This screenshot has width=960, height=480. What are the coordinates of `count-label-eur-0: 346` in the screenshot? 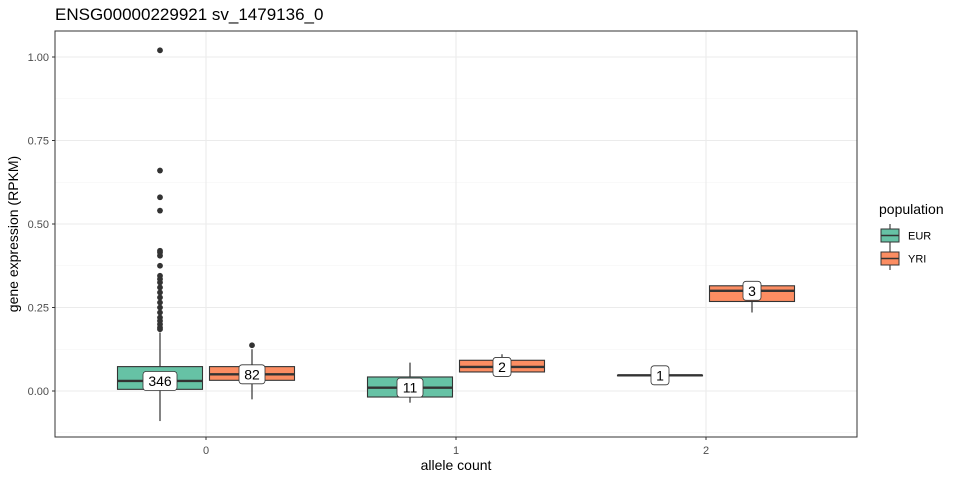 It's located at (160, 381).